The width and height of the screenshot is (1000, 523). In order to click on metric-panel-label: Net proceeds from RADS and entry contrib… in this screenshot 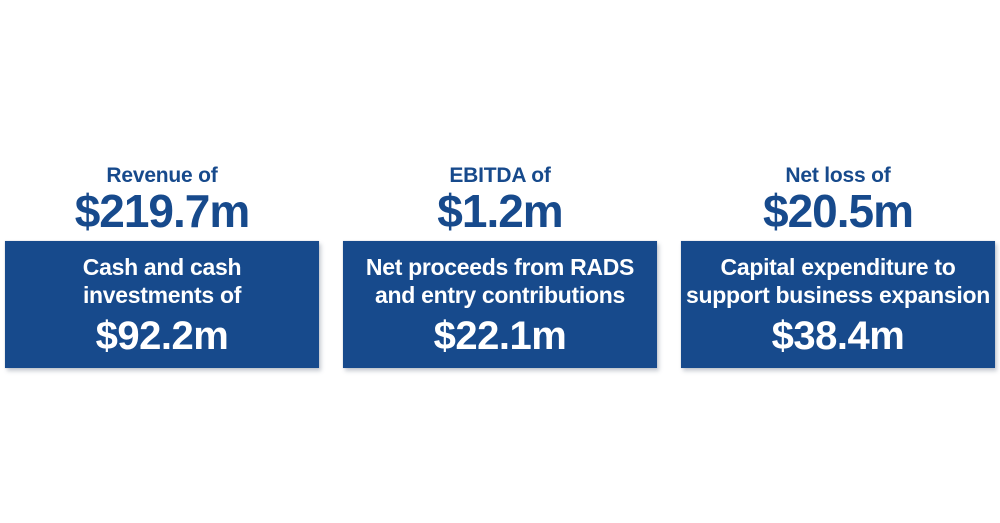, I will do `click(500, 281)`.